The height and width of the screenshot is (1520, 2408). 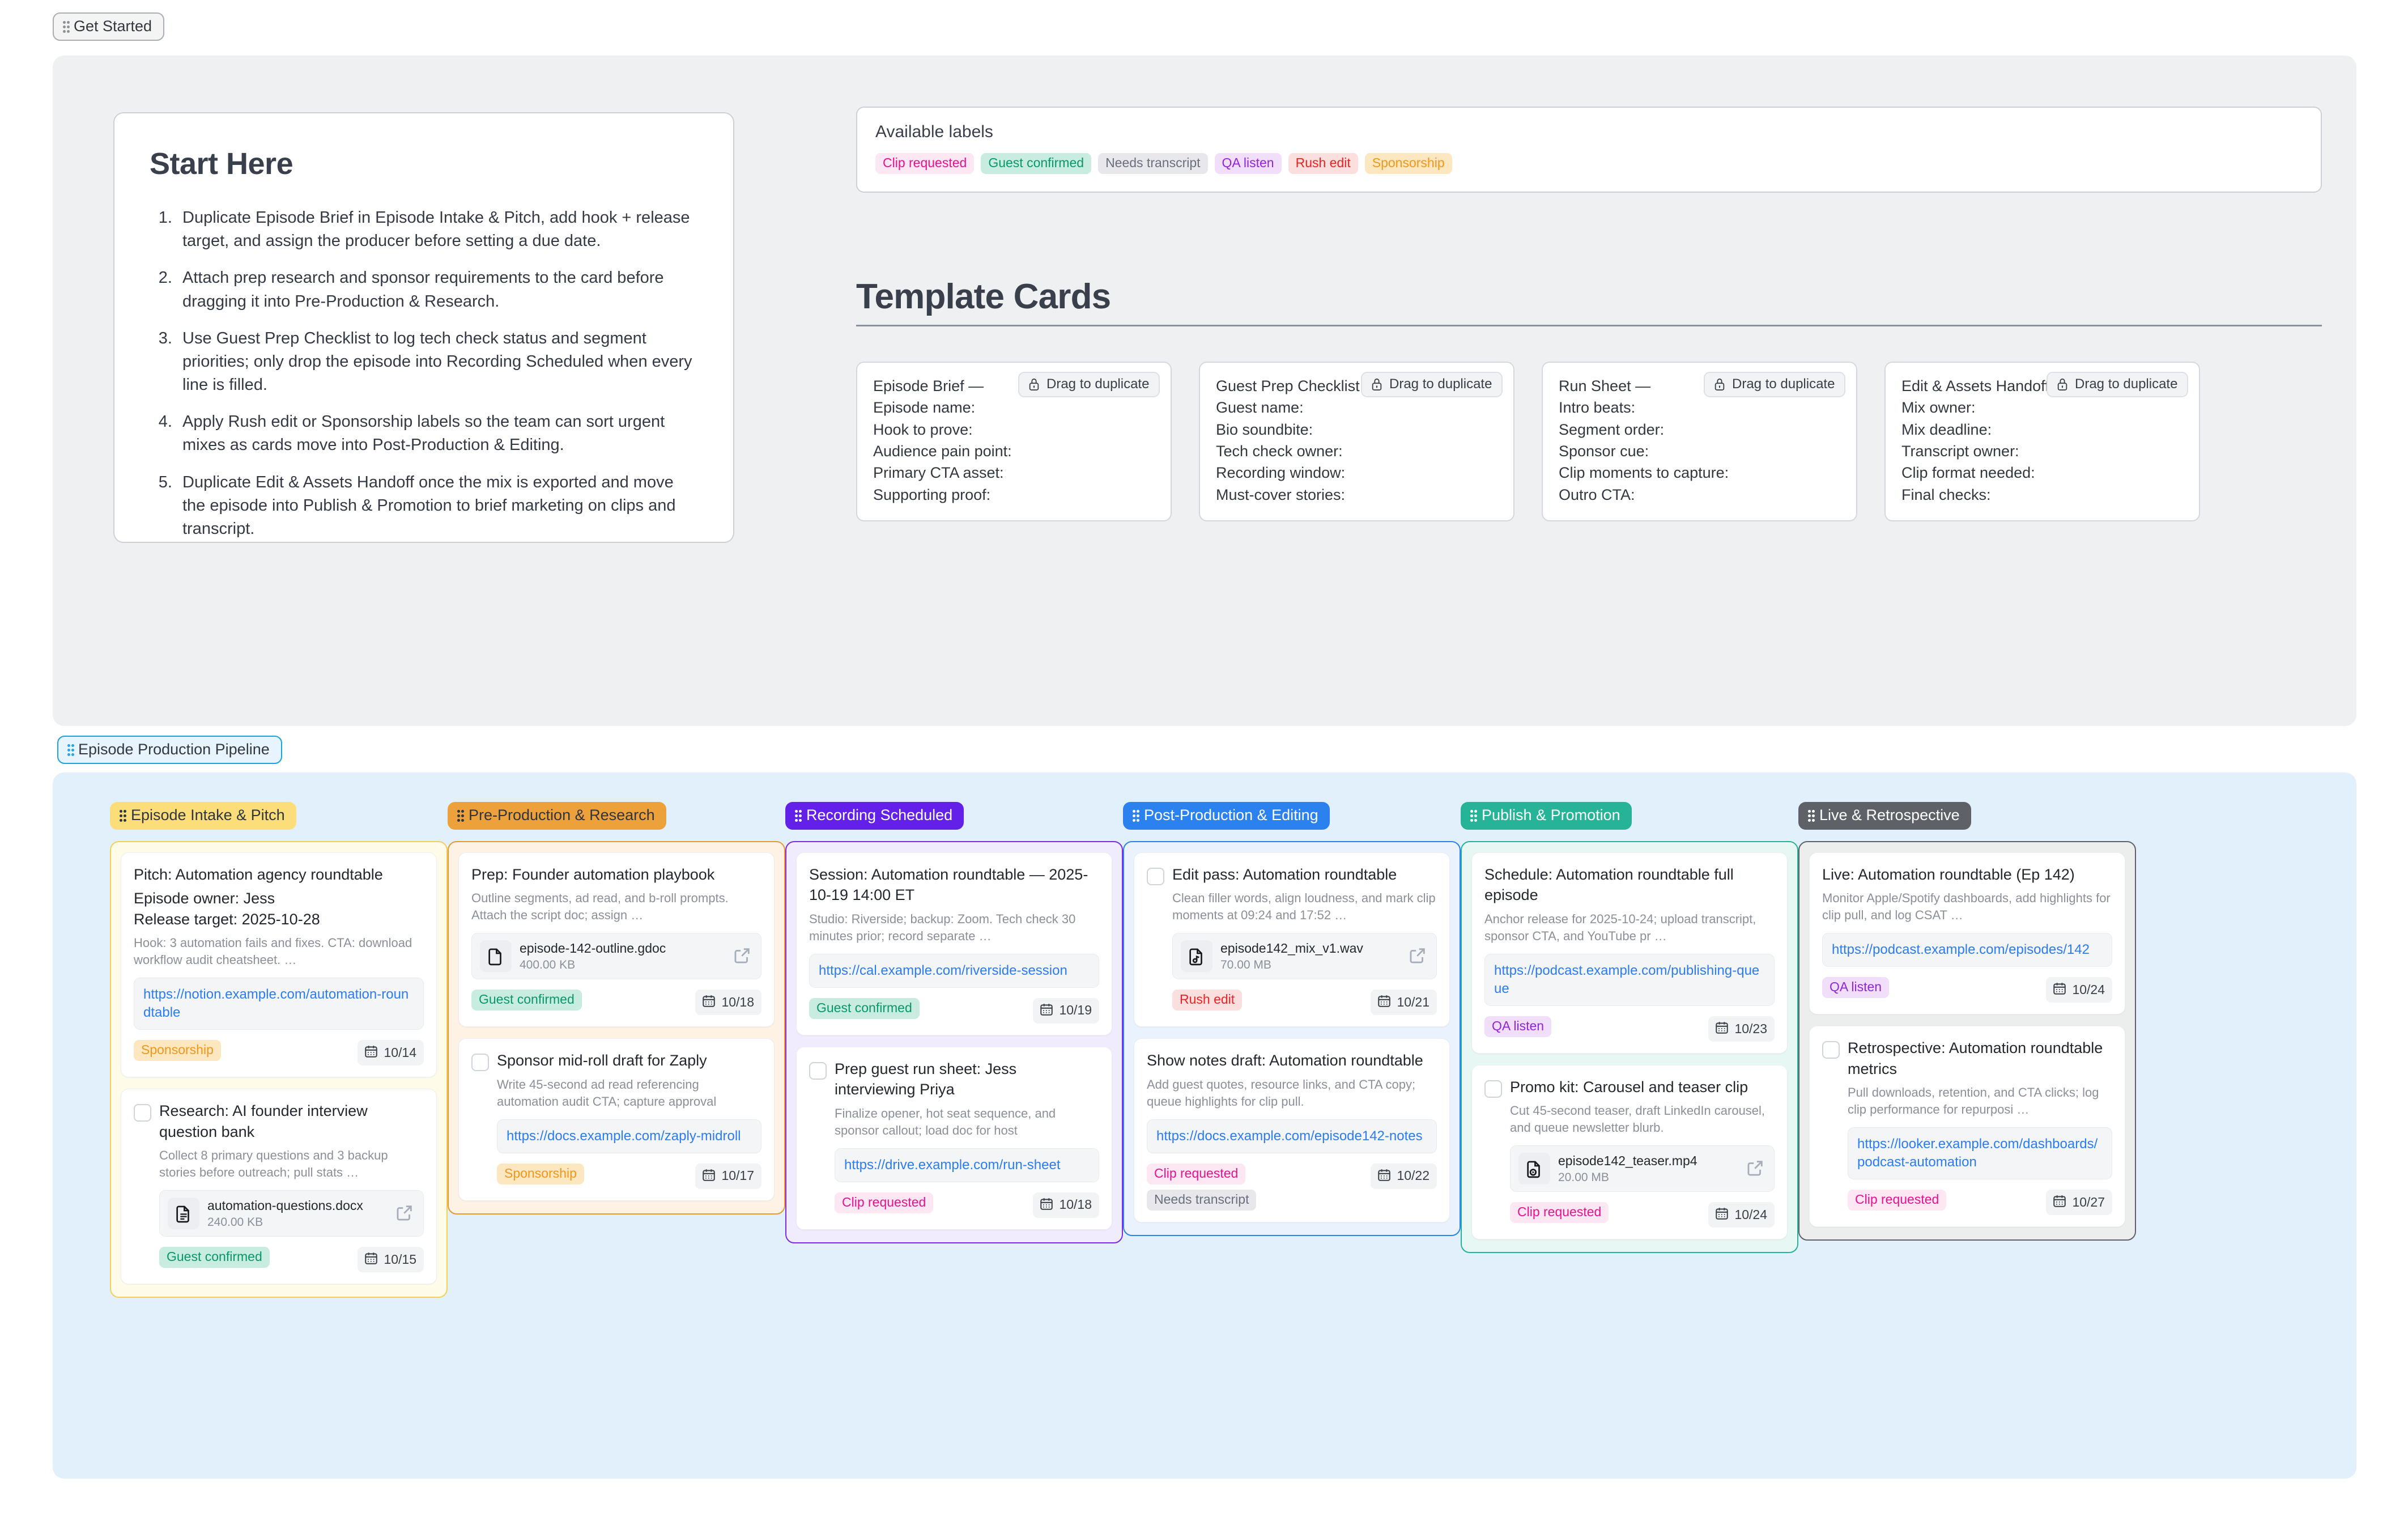 What do you see at coordinates (291, 1213) in the screenshot?
I see `task-attachment: automation-questions.docx 240.00 KB` at bounding box center [291, 1213].